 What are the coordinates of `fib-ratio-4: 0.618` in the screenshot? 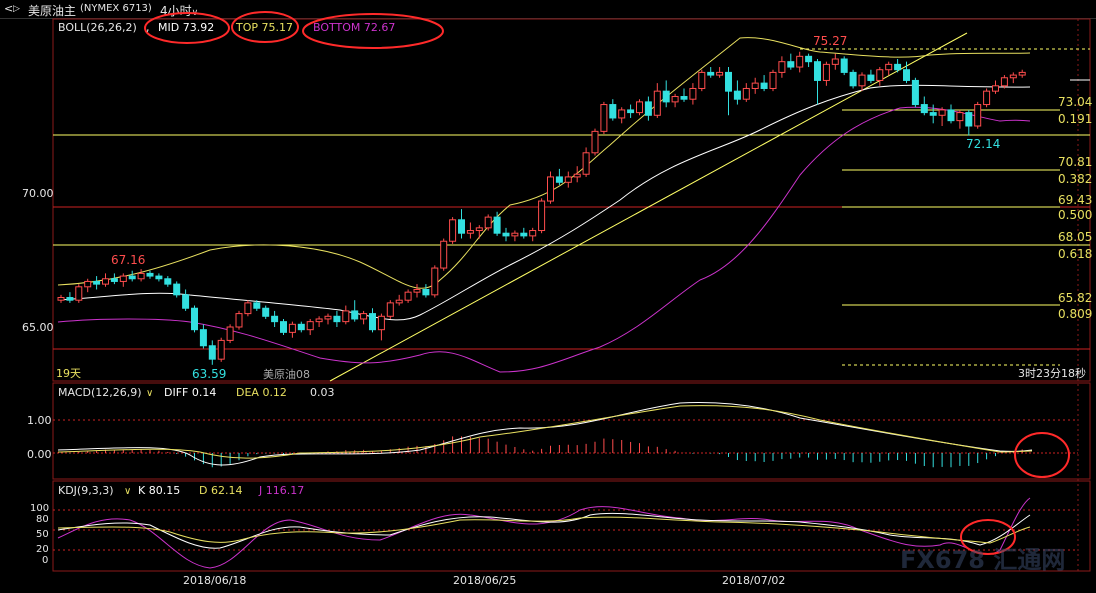 It's located at (1075, 254).